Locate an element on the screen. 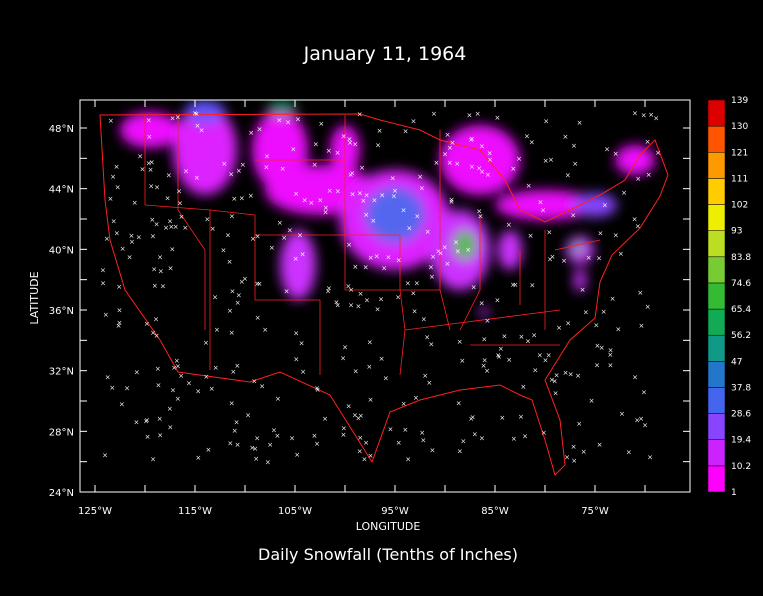 This screenshot has height=596, width=763. caption: Daily Snowfall (Tenths of Inches) is located at coordinates (388, 554).